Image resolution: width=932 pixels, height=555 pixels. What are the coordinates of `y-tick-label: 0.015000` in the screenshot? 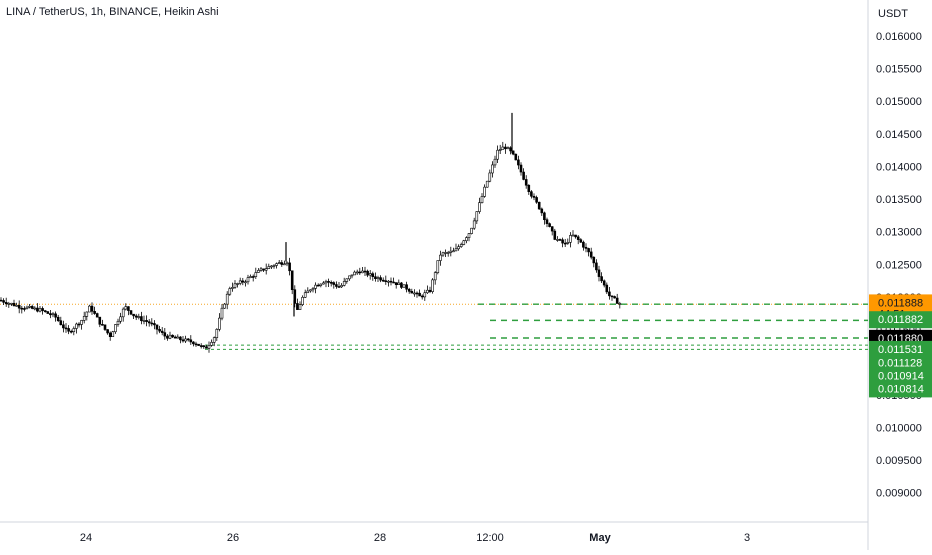 It's located at (899, 102).